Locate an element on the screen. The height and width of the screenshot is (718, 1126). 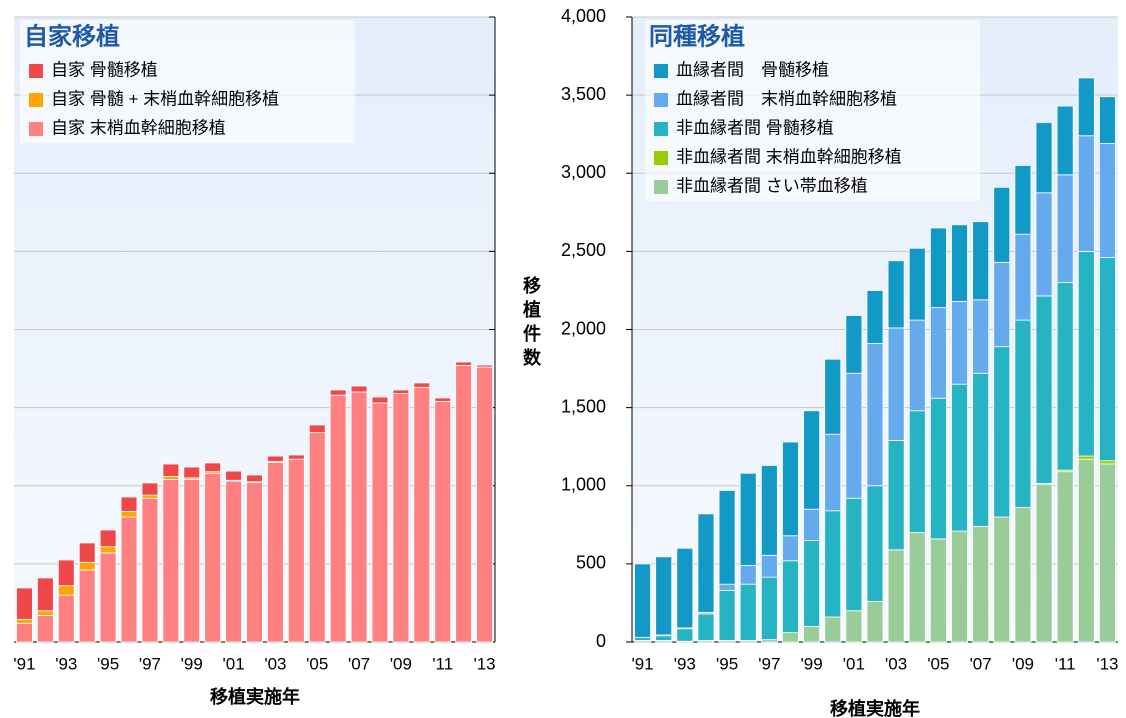
x-tick-label: '95 is located at coordinates (108, 663).